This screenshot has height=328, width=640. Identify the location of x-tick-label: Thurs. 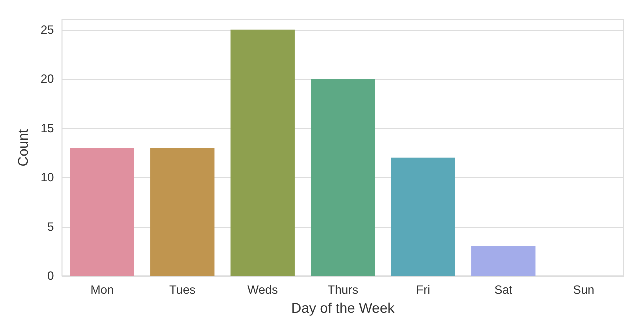
(343, 290).